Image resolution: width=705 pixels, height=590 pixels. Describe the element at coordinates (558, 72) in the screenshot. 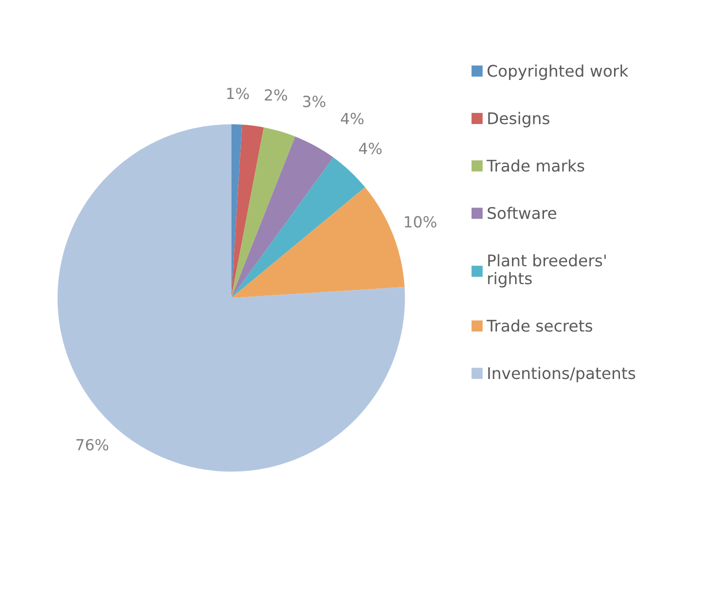

I see `legend-label: Copyrighted work` at that location.